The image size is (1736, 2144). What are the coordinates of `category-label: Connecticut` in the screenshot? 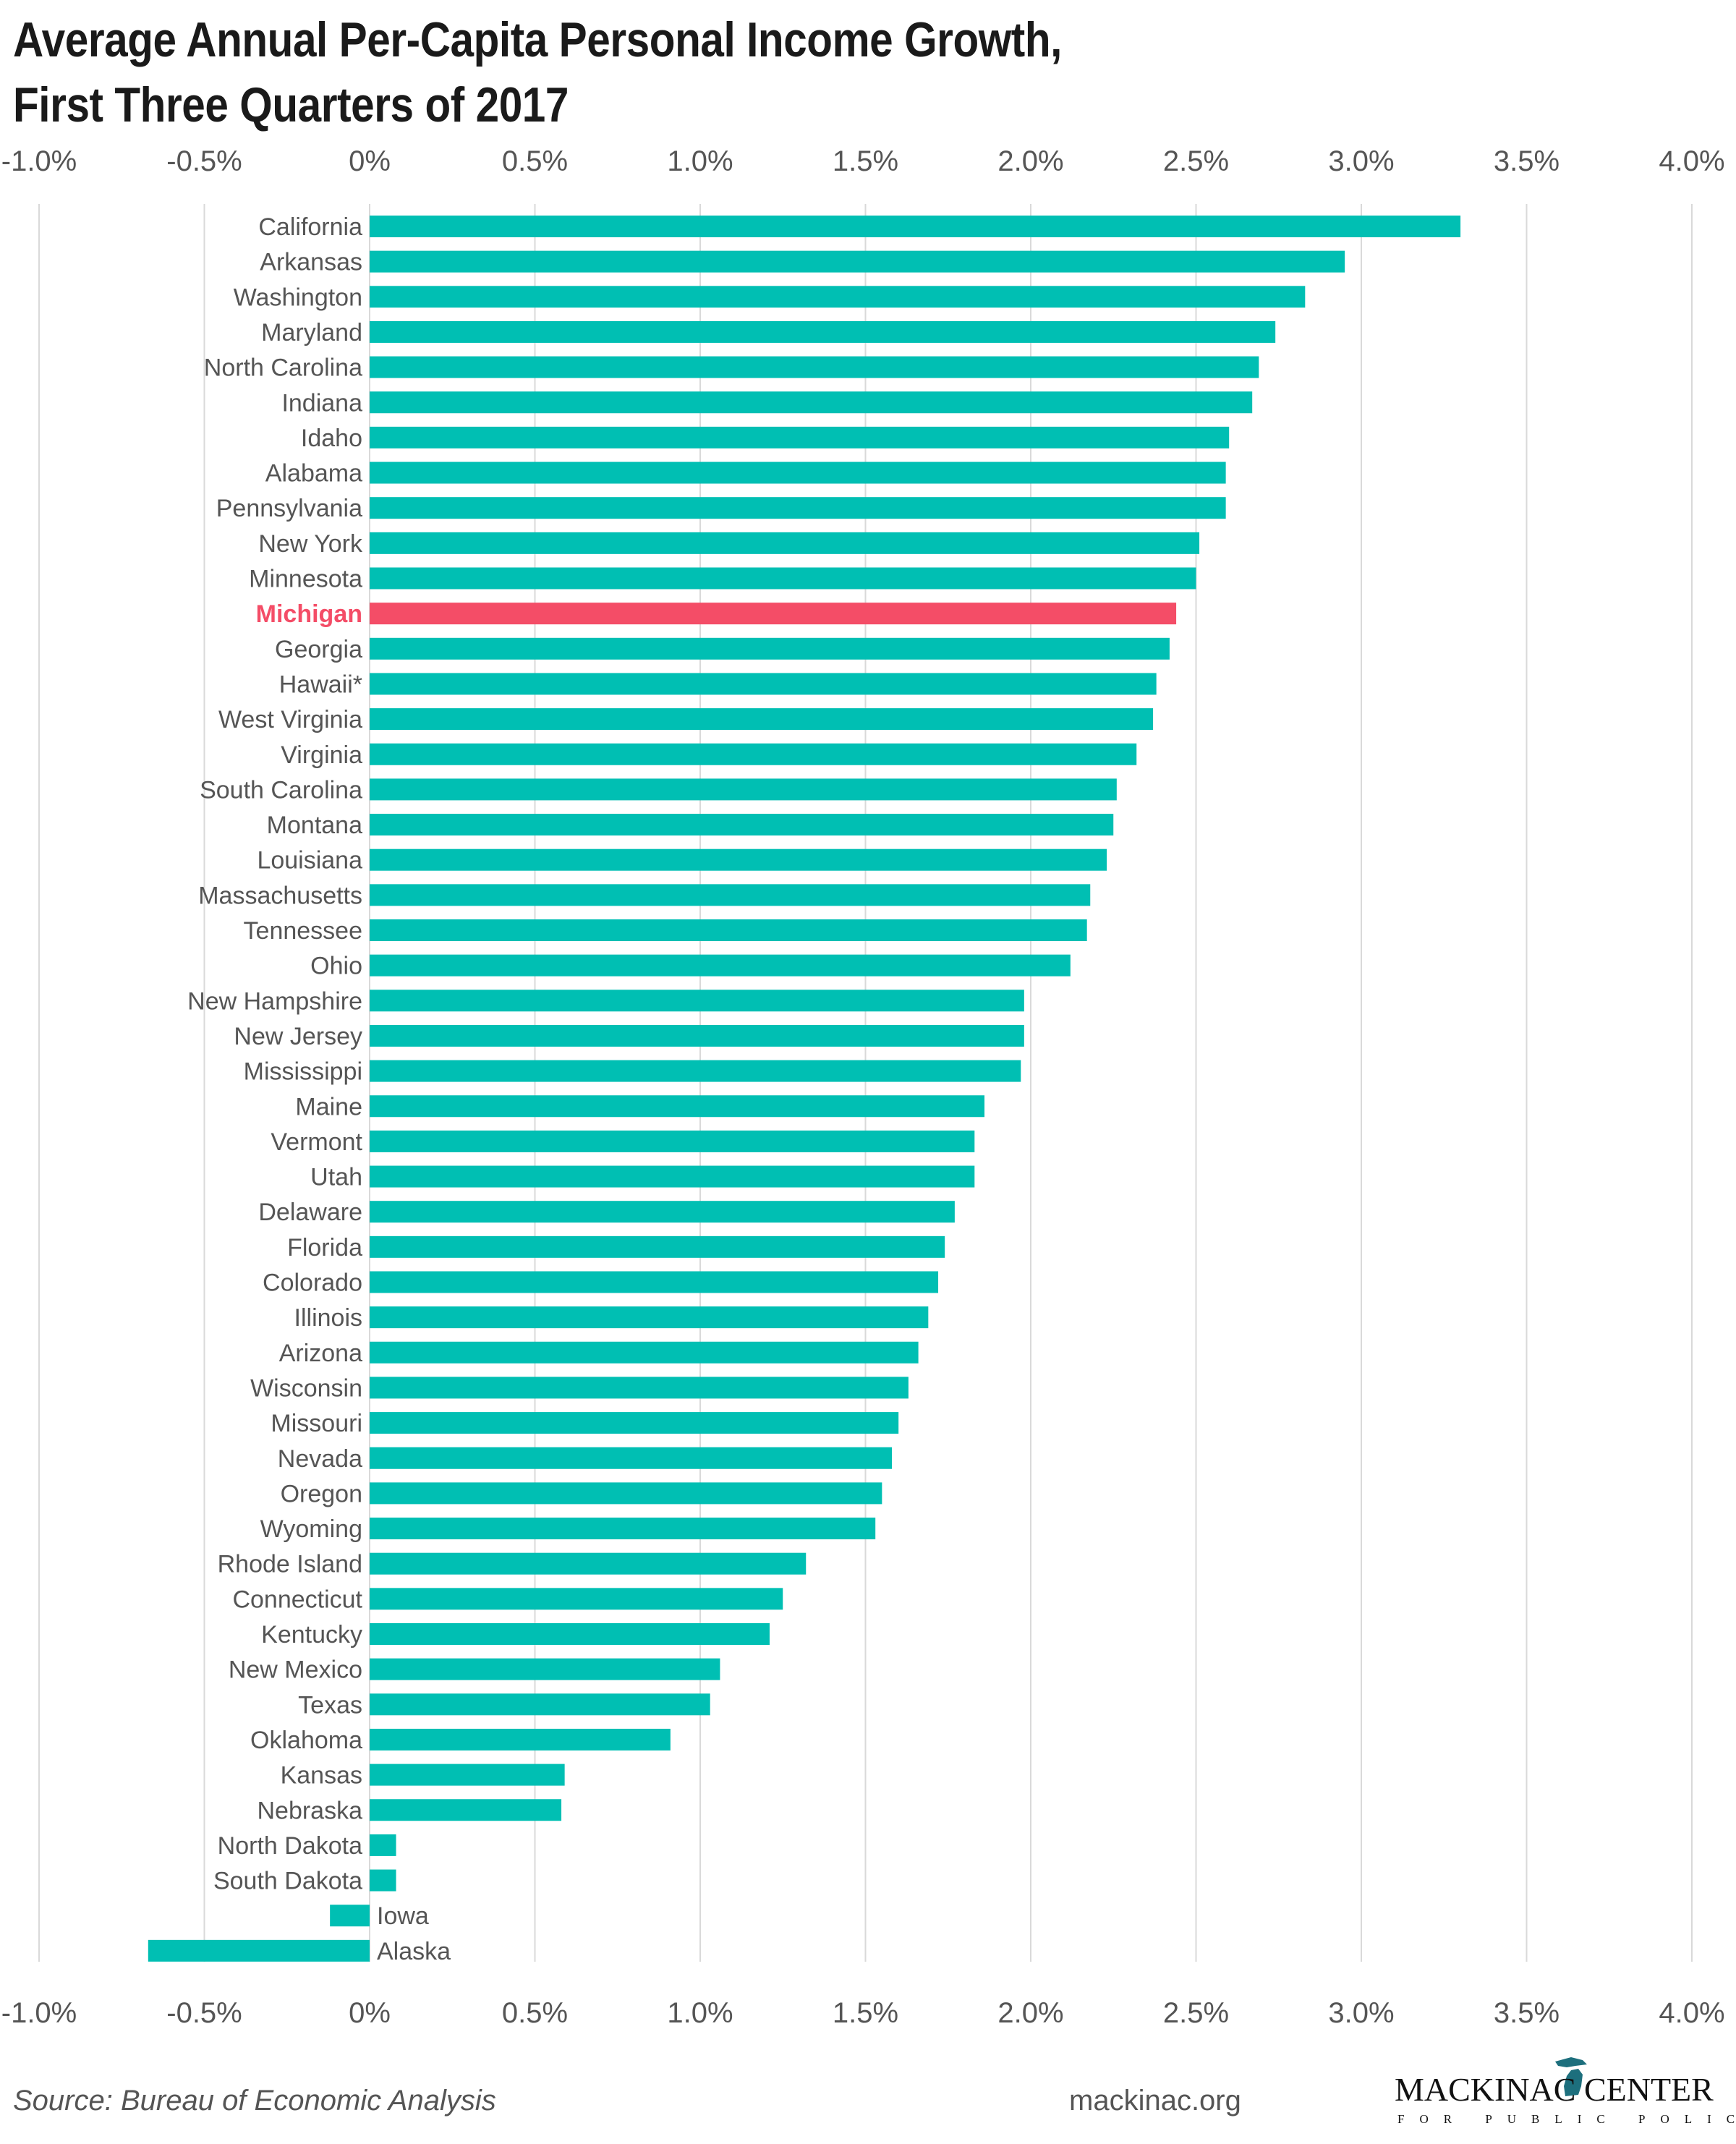 It's located at (297, 1599).